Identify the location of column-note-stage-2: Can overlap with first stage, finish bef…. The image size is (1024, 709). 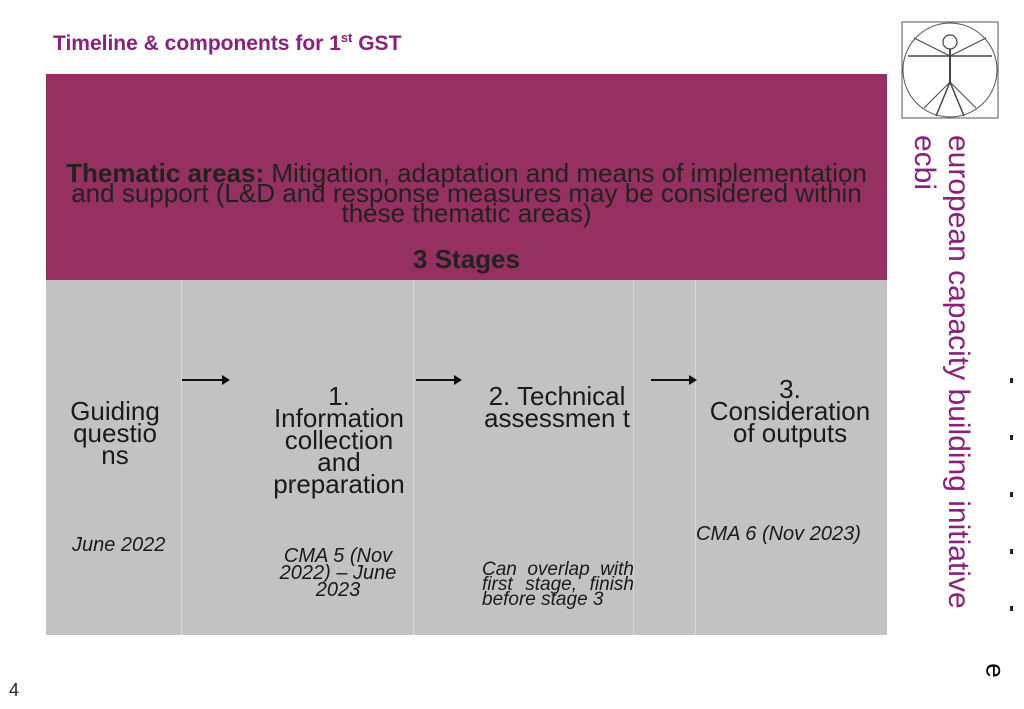
(558, 584).